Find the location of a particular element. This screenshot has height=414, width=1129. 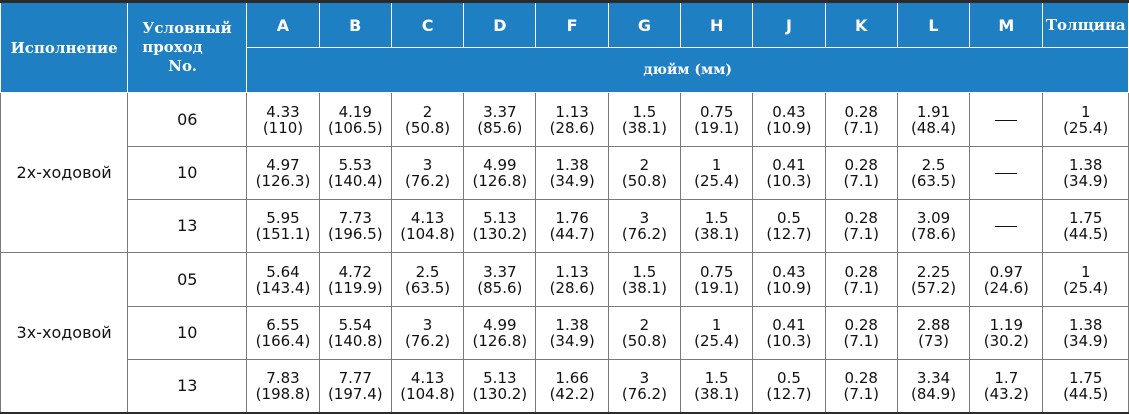

thickness-cell: 1 (25.4) is located at coordinates (1085, 119).